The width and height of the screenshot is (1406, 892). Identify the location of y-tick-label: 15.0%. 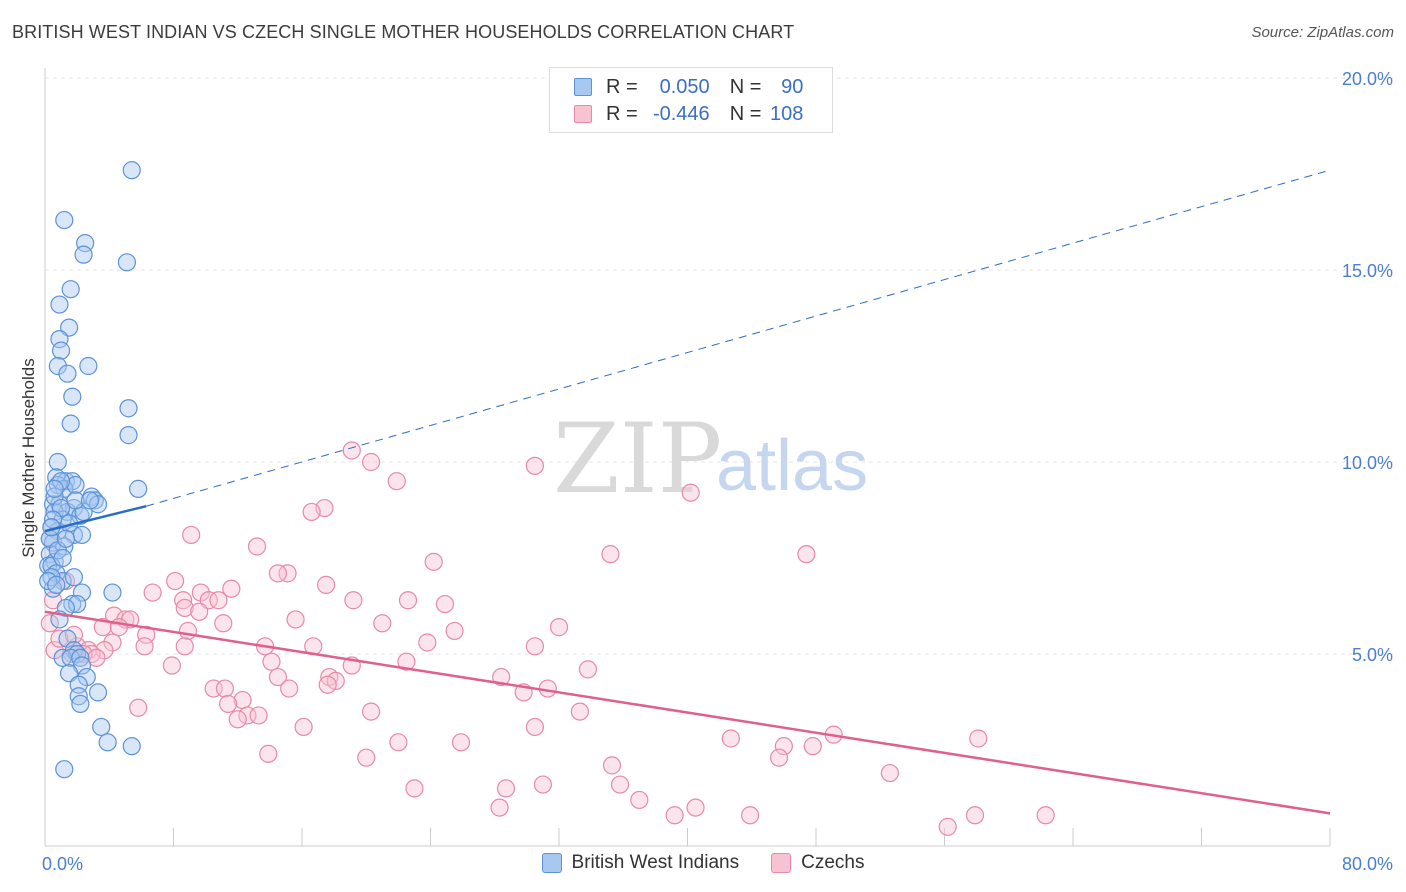
(1367, 271).